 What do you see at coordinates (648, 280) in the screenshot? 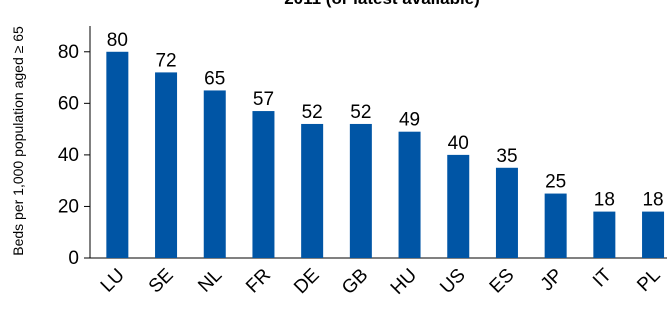
I see `category-label-pl: PL` at bounding box center [648, 280].